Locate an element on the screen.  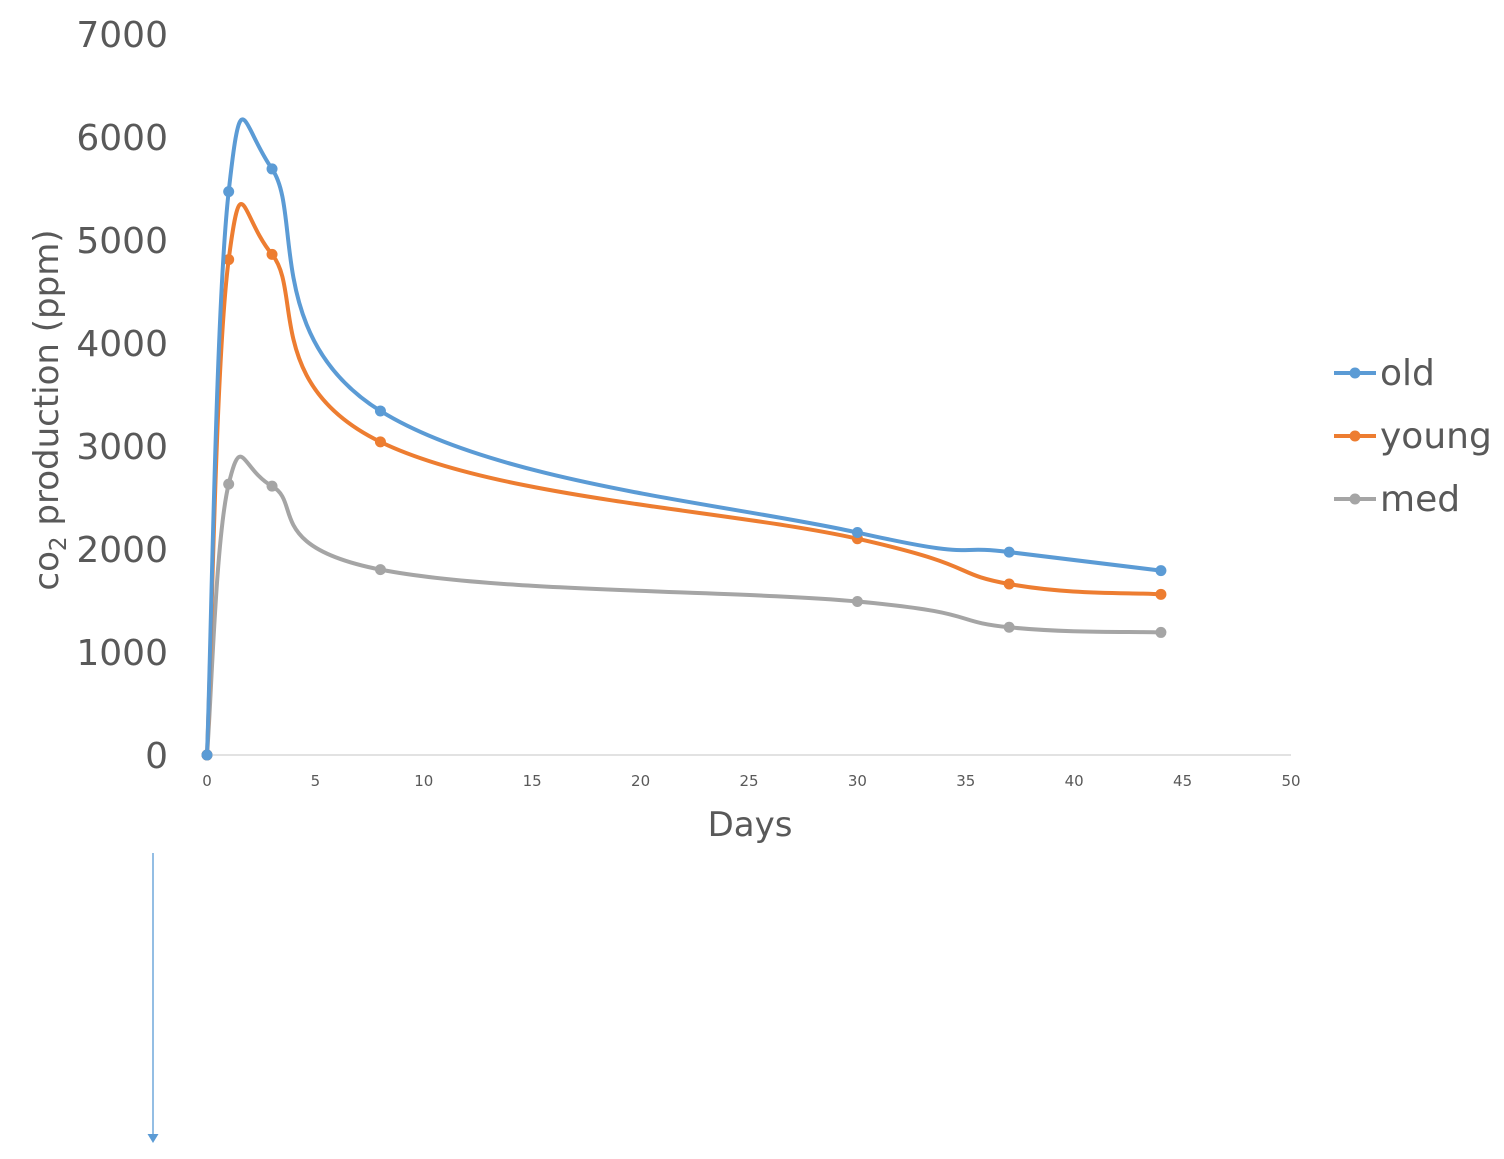
legend-item-young: young is located at coordinates (1413, 436).